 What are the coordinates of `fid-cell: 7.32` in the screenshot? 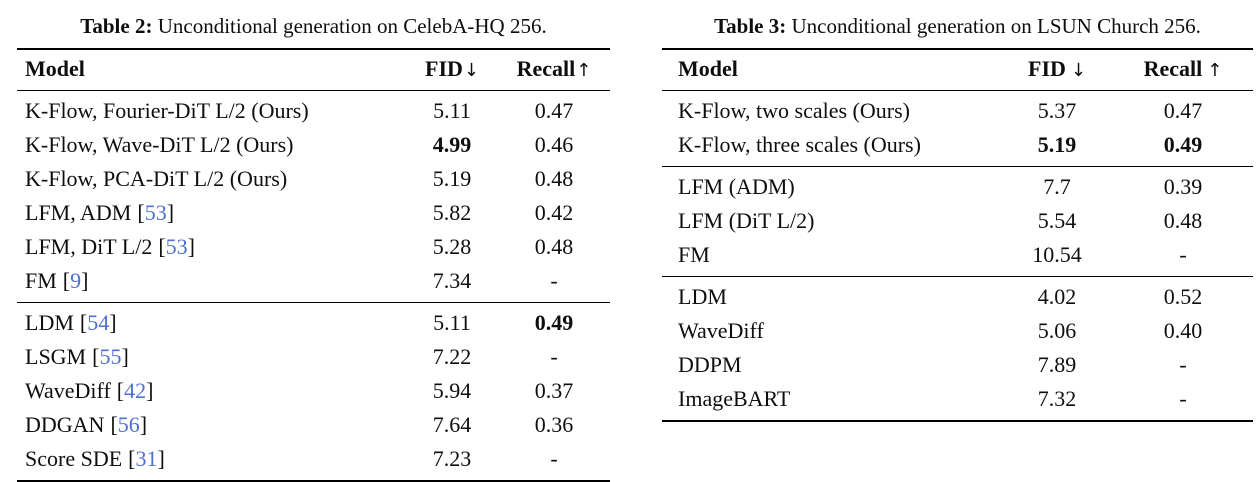 It's located at (1057, 398).